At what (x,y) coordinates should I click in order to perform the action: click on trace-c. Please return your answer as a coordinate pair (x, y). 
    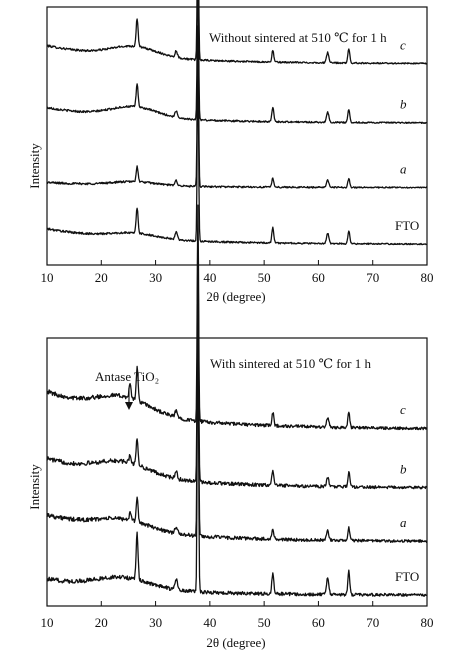
    Looking at the image, I should click on (237, 32).